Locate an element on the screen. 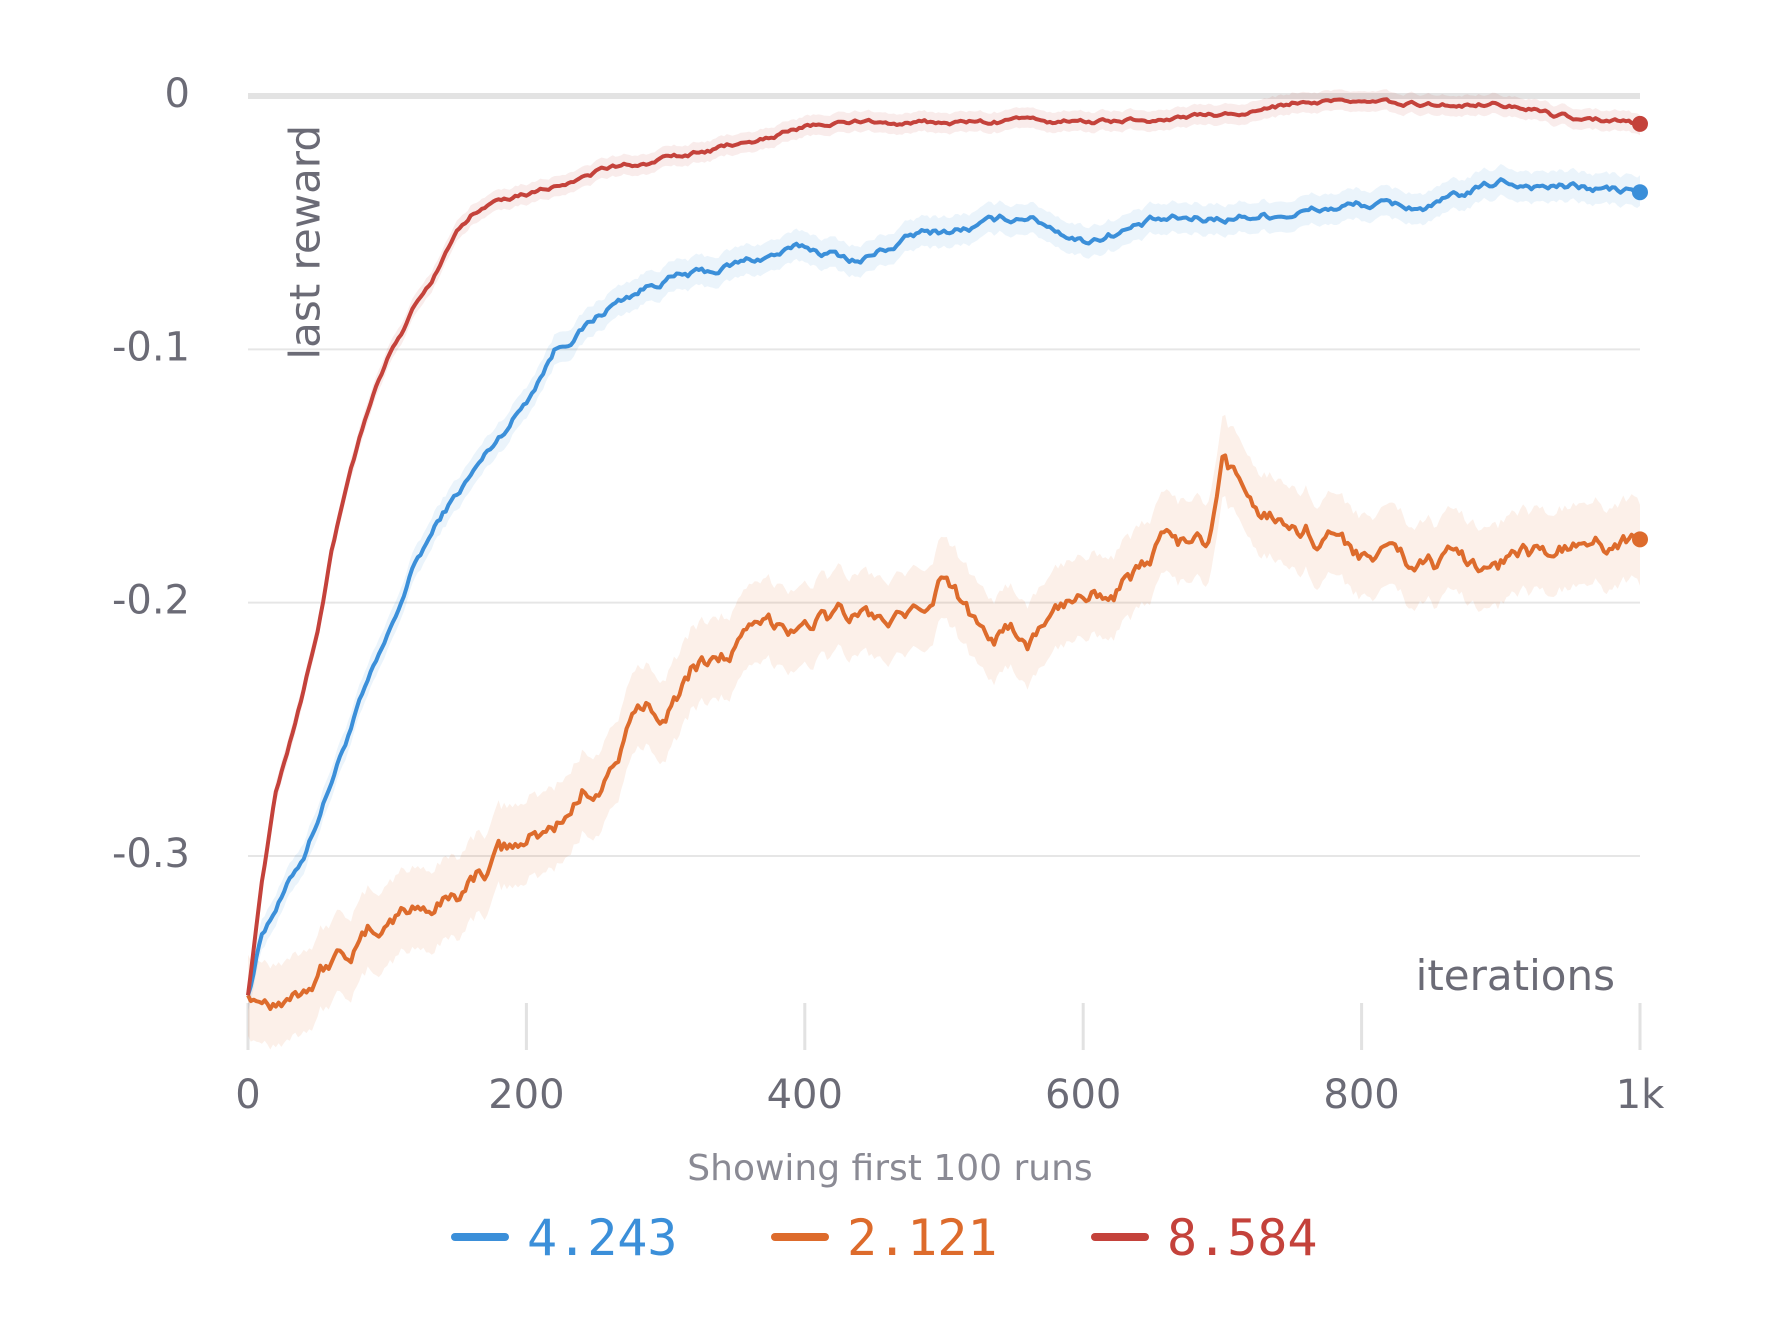 This screenshot has width=1768, height=1328. x-tick-label: 1k is located at coordinates (1640, 1095).